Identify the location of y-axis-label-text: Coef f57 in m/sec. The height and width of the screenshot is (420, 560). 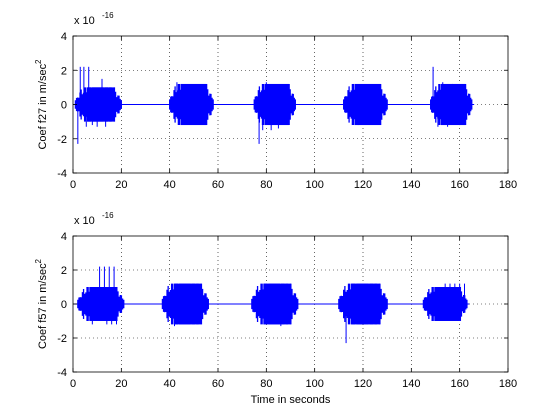
(43, 306).